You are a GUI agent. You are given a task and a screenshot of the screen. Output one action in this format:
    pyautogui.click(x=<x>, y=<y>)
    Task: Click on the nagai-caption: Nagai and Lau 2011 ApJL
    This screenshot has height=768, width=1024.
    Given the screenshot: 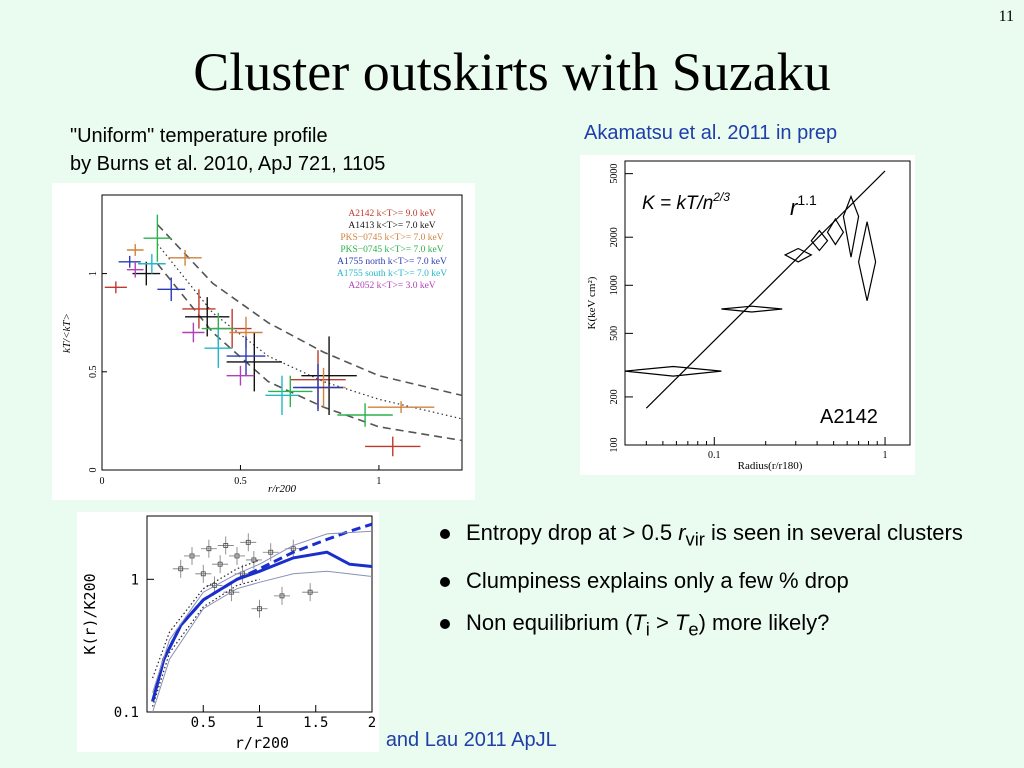 What is the action you would take?
    pyautogui.click(x=442, y=740)
    